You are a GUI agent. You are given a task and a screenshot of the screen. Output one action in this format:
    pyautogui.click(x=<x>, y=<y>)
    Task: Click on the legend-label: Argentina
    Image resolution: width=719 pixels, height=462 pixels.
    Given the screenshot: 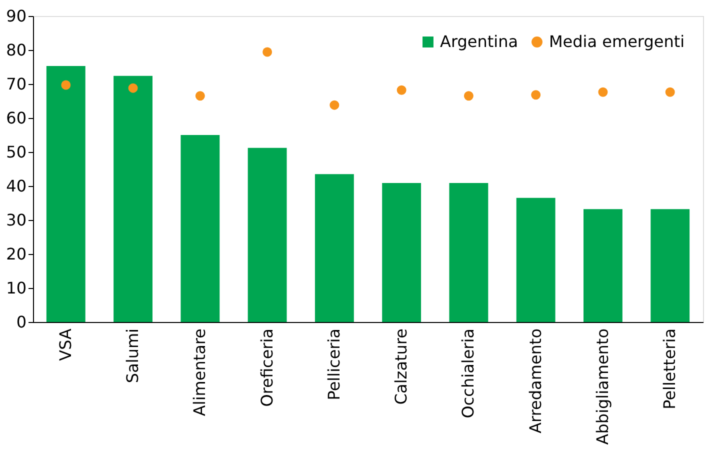 What is the action you would take?
    pyautogui.click(x=479, y=41)
    